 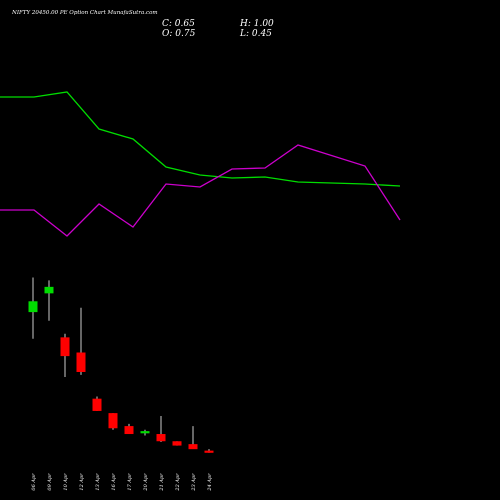 I want to click on x-tick-label: 10 Apr, so click(x=66, y=482).